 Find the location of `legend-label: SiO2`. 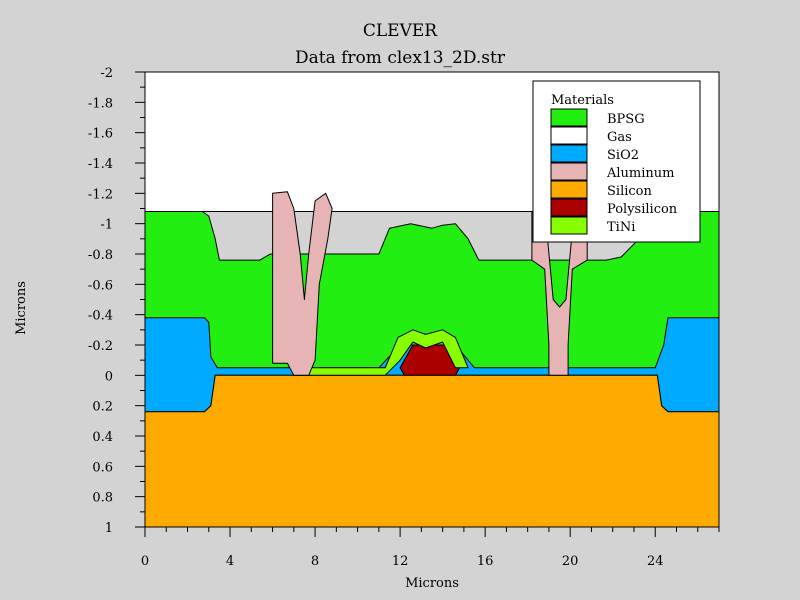

legend-label: SiO2 is located at coordinates (623, 155).